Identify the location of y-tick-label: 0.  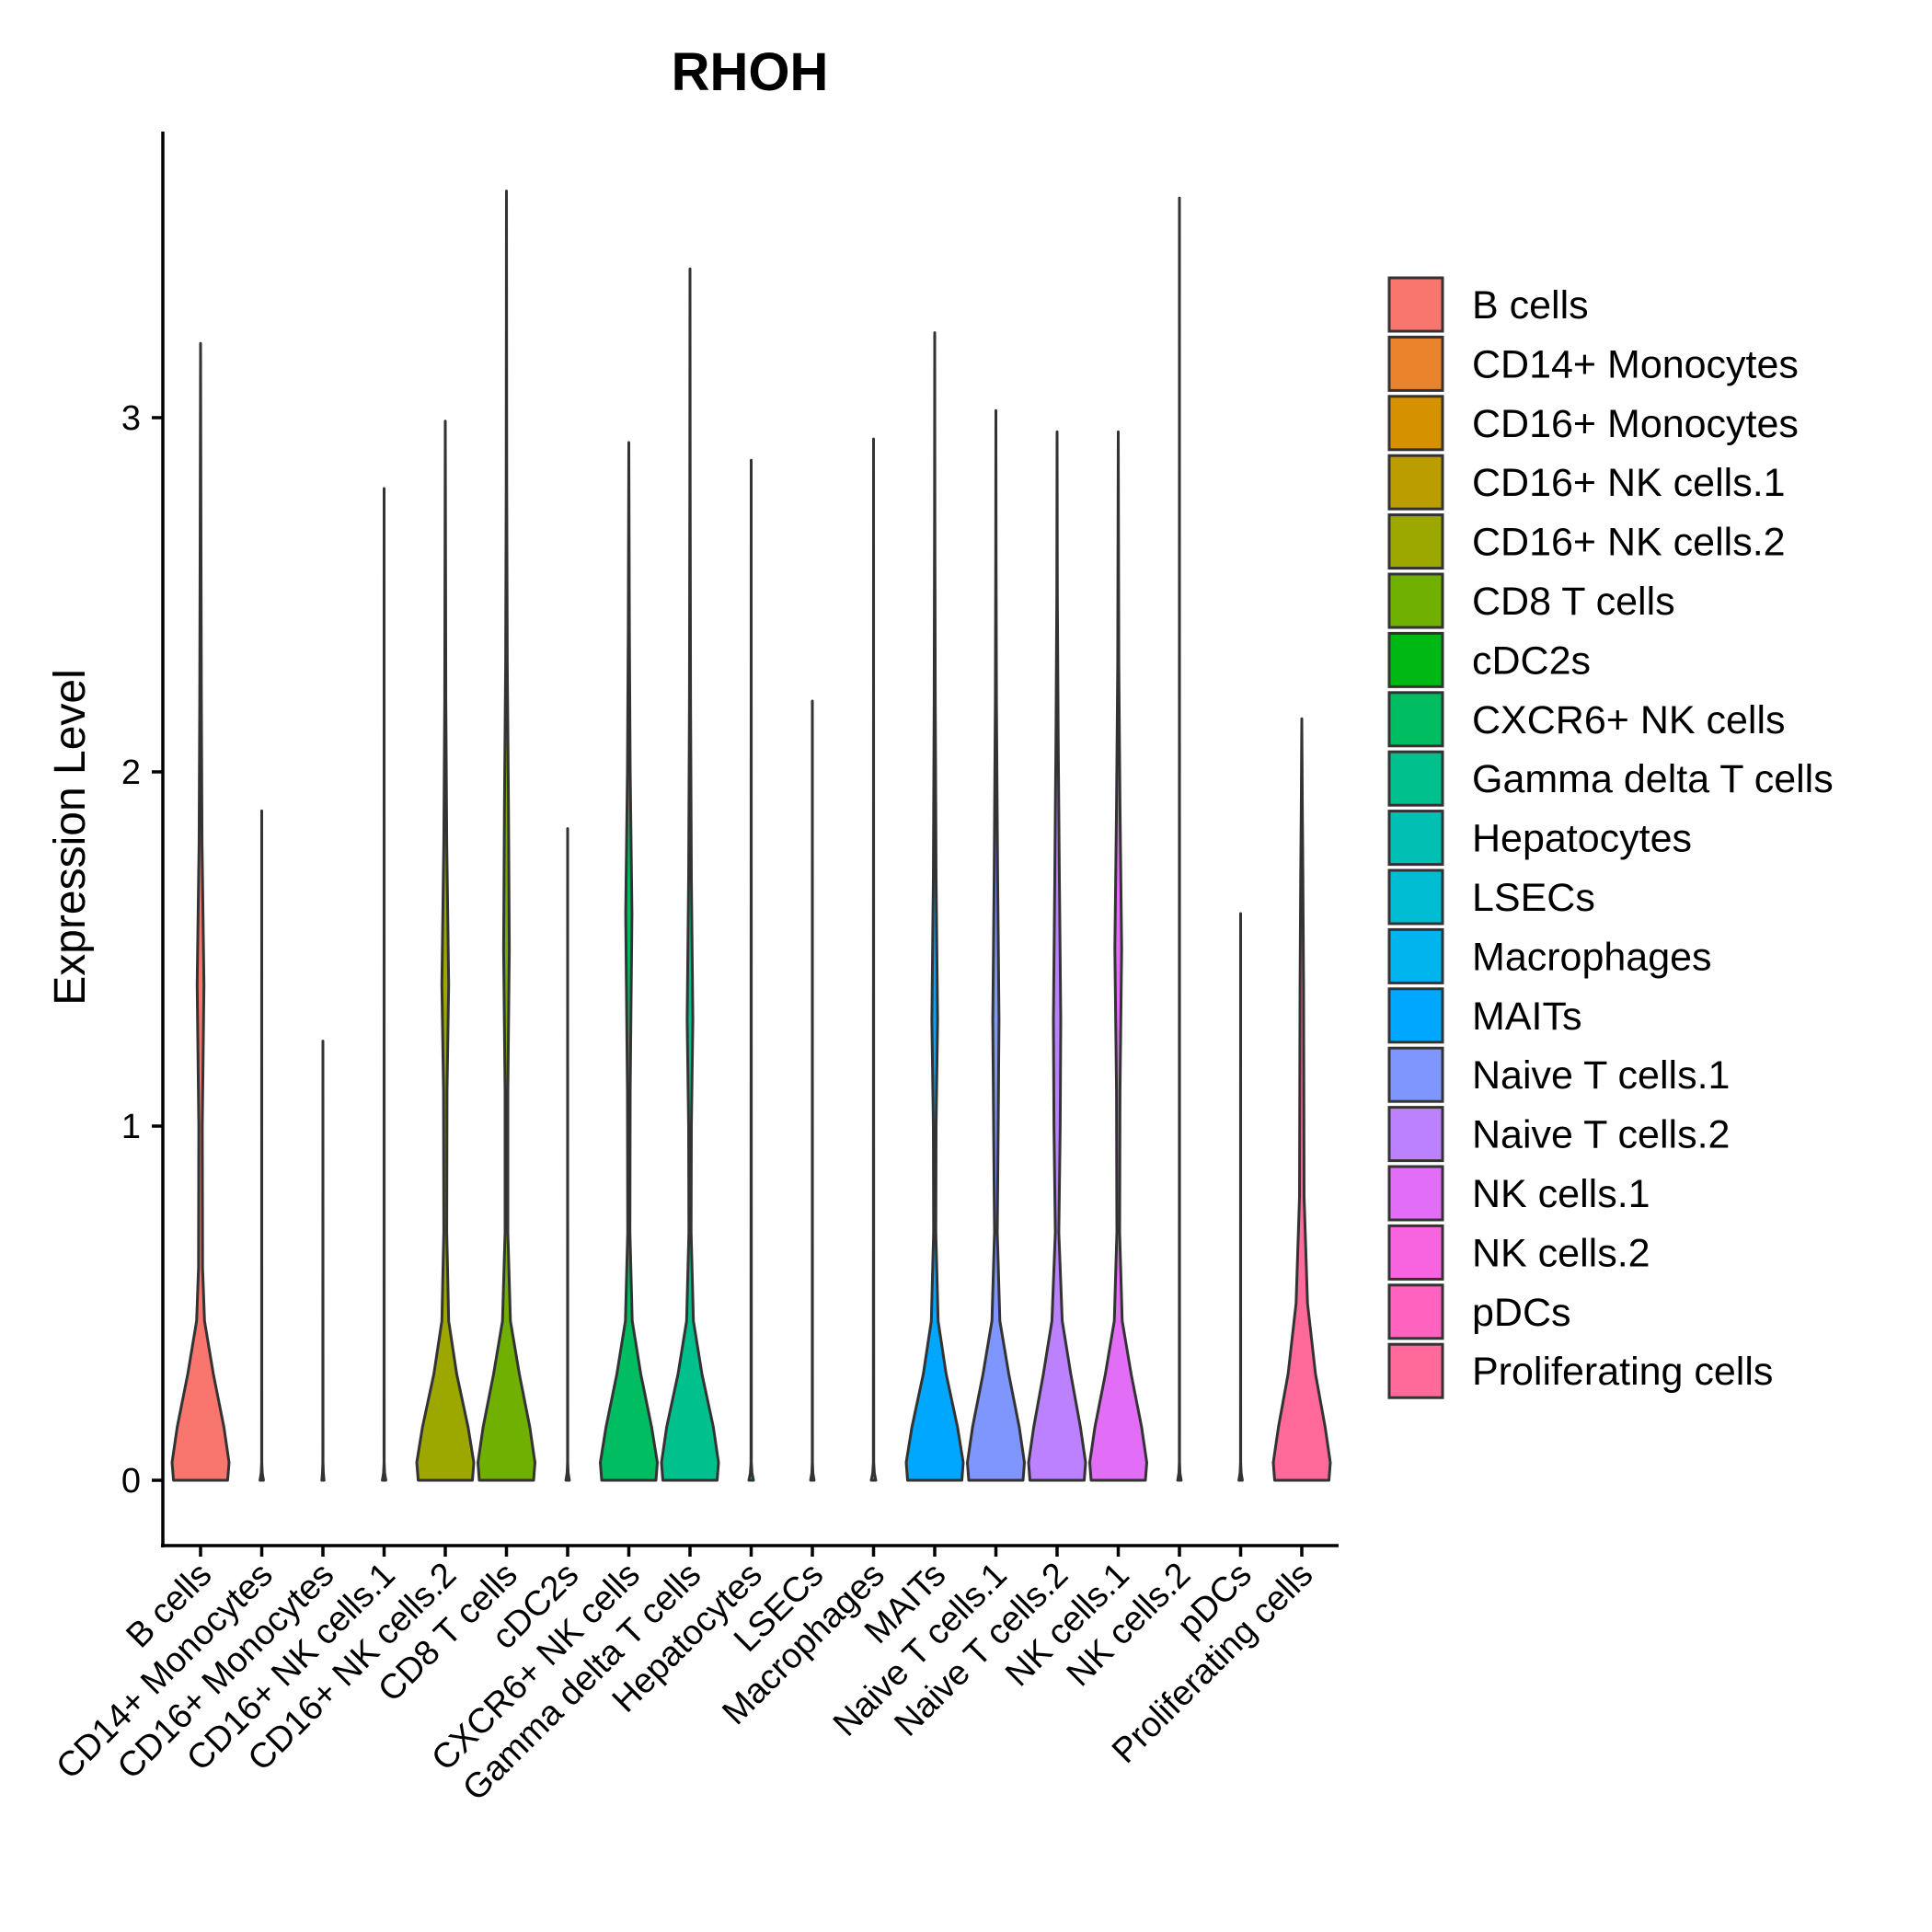
(131, 1481).